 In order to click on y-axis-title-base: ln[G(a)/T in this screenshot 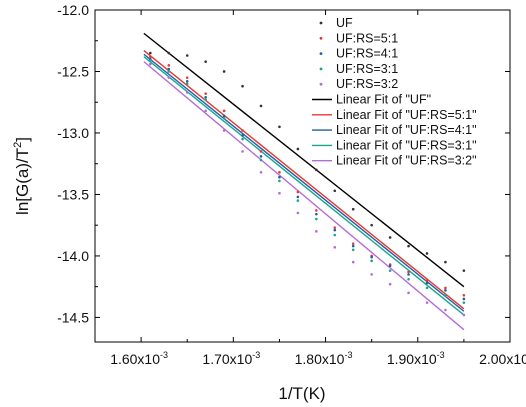, I will do `click(22, 181)`.